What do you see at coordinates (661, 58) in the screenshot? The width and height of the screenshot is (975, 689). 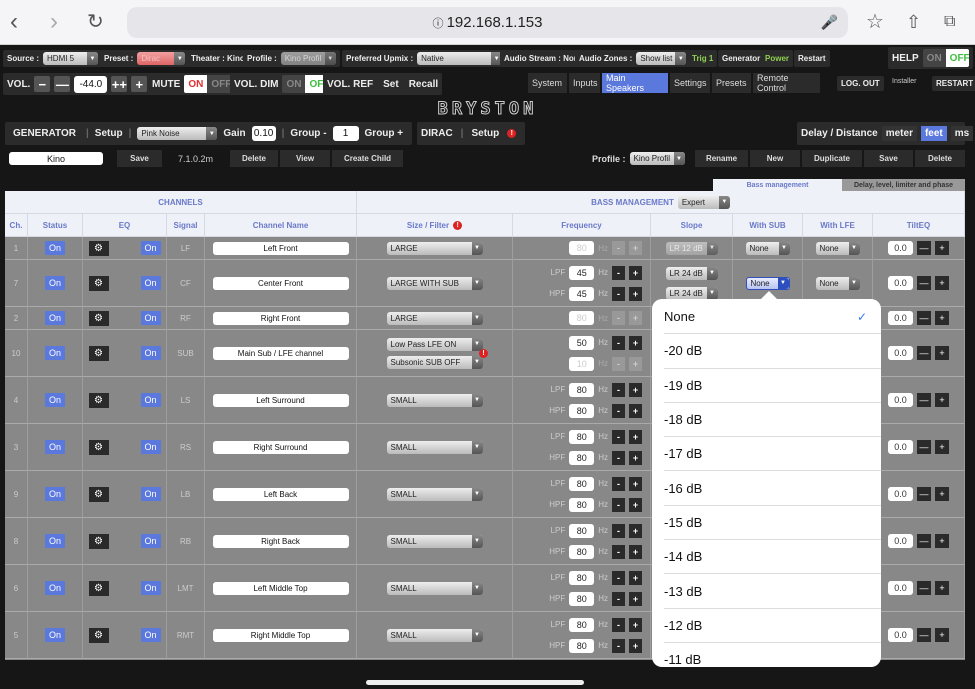 I see `audio-zones-select: Show list ▼` at bounding box center [661, 58].